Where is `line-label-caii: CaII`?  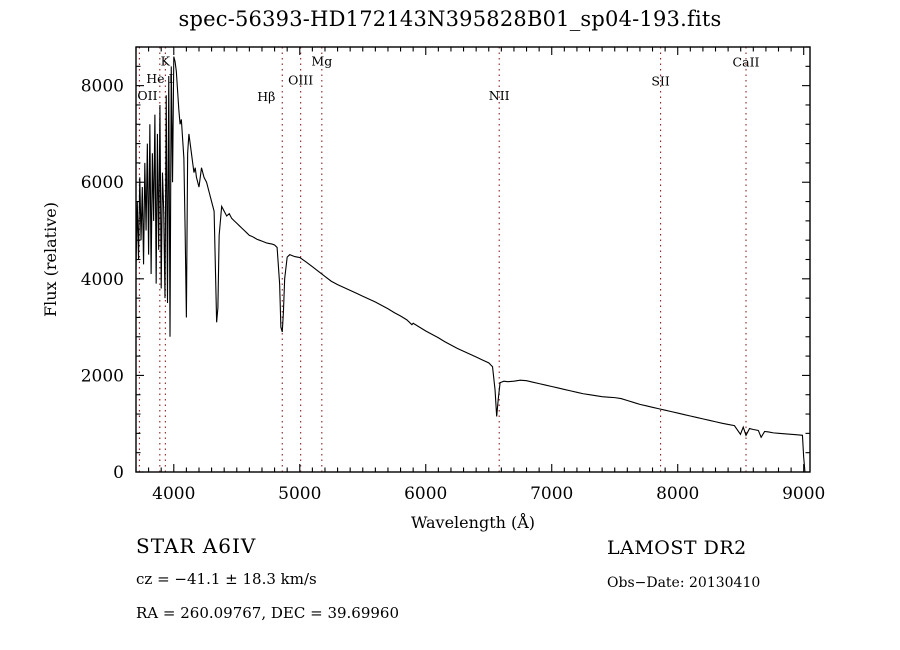
line-label-caii: CaII is located at coordinates (746, 61).